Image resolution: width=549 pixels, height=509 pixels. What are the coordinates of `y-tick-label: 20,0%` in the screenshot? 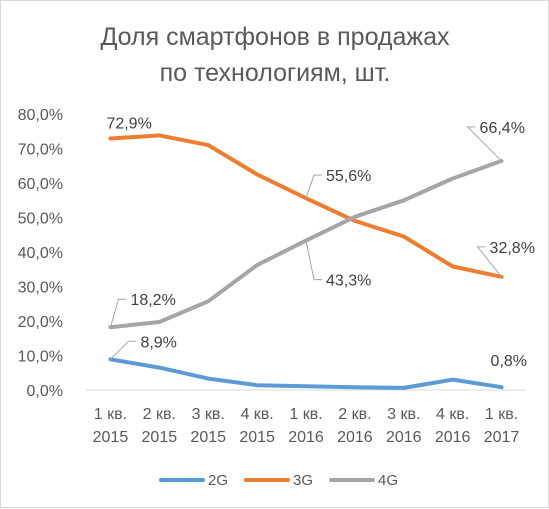 It's located at (40, 322).